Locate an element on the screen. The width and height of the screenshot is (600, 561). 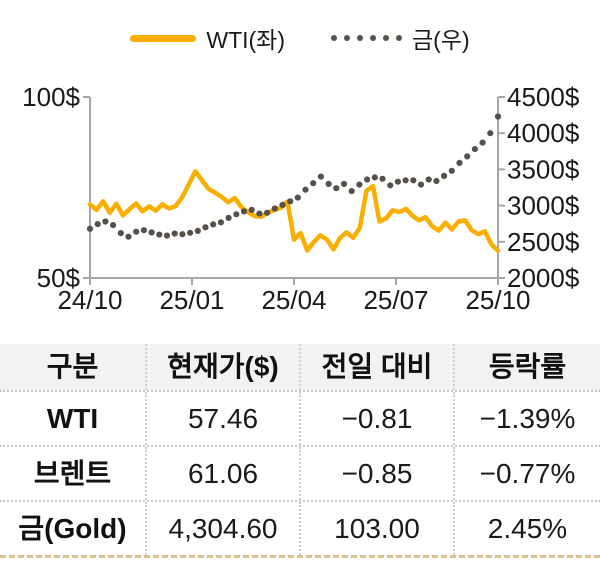
legend-item-wti: WTI(좌) is located at coordinates (207, 38).